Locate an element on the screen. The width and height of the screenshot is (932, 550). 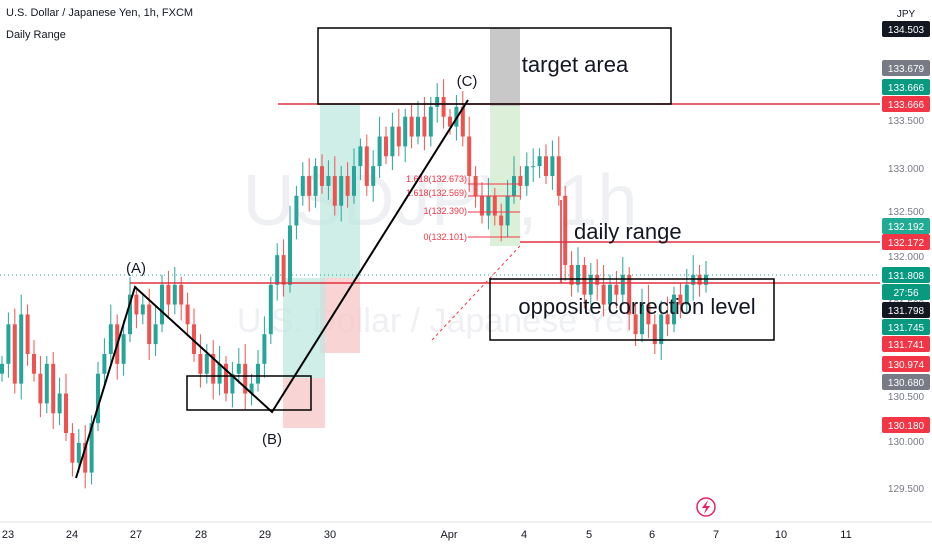
fib-label-2: 1.618(132.569) is located at coordinates (436, 193).